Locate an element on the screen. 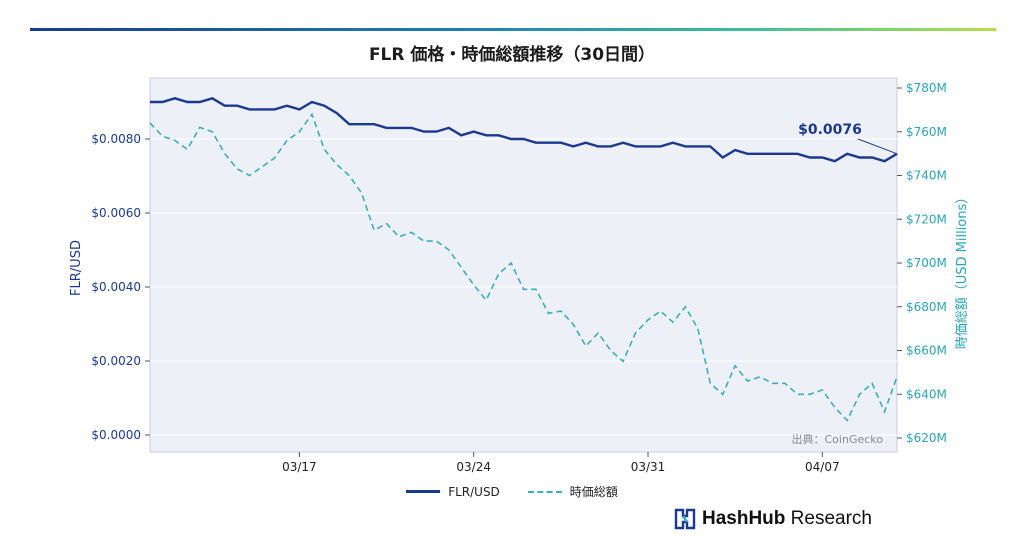 This screenshot has width=1024, height=536. legend-swatch-price is located at coordinates (423, 491).